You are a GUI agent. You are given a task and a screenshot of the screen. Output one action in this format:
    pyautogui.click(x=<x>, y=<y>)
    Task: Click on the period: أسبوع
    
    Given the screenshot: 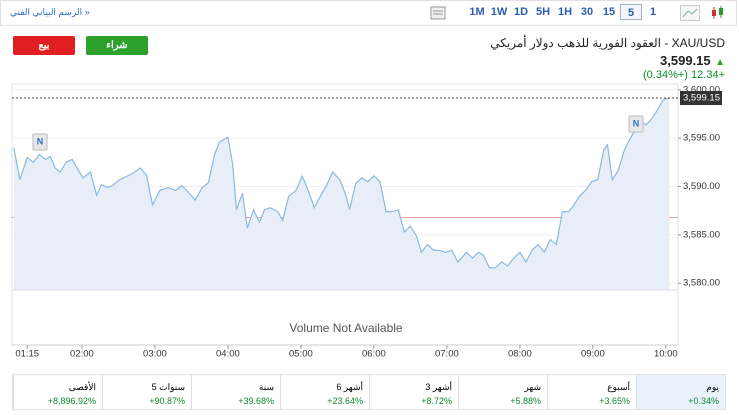 What is the action you would take?
    pyautogui.click(x=618, y=387)
    